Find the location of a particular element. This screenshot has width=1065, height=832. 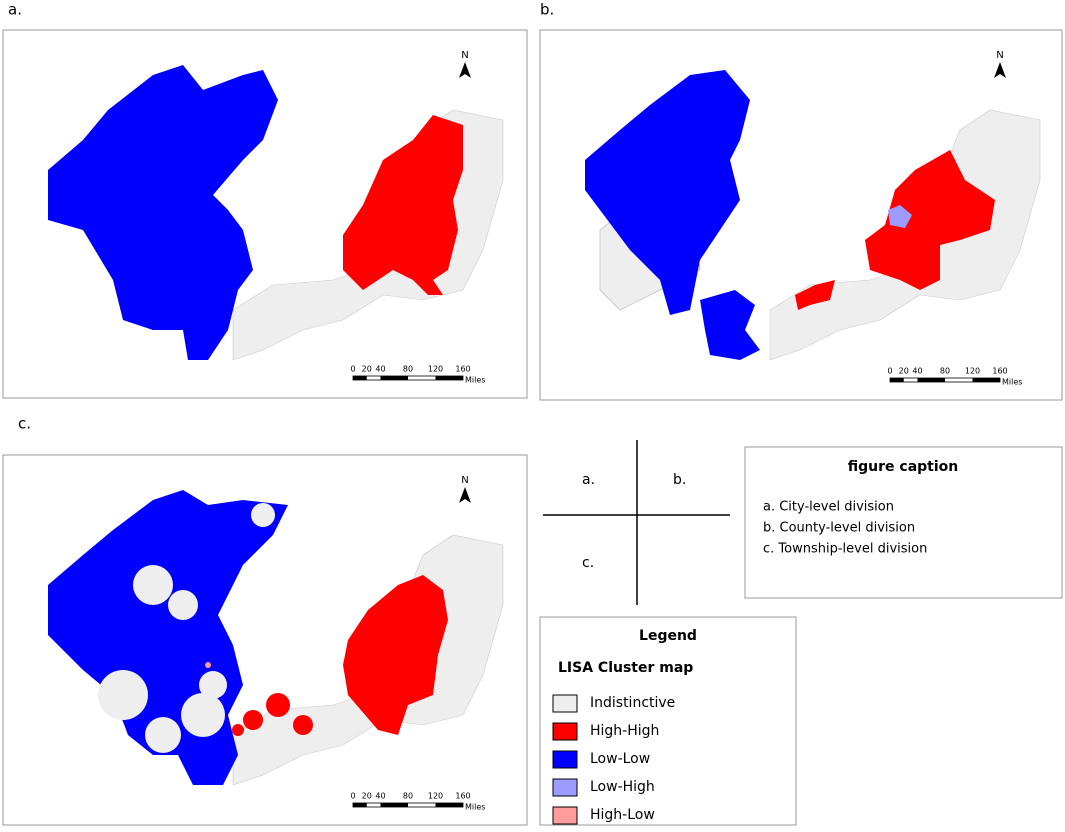

panel-label: c. is located at coordinates (24, 424).